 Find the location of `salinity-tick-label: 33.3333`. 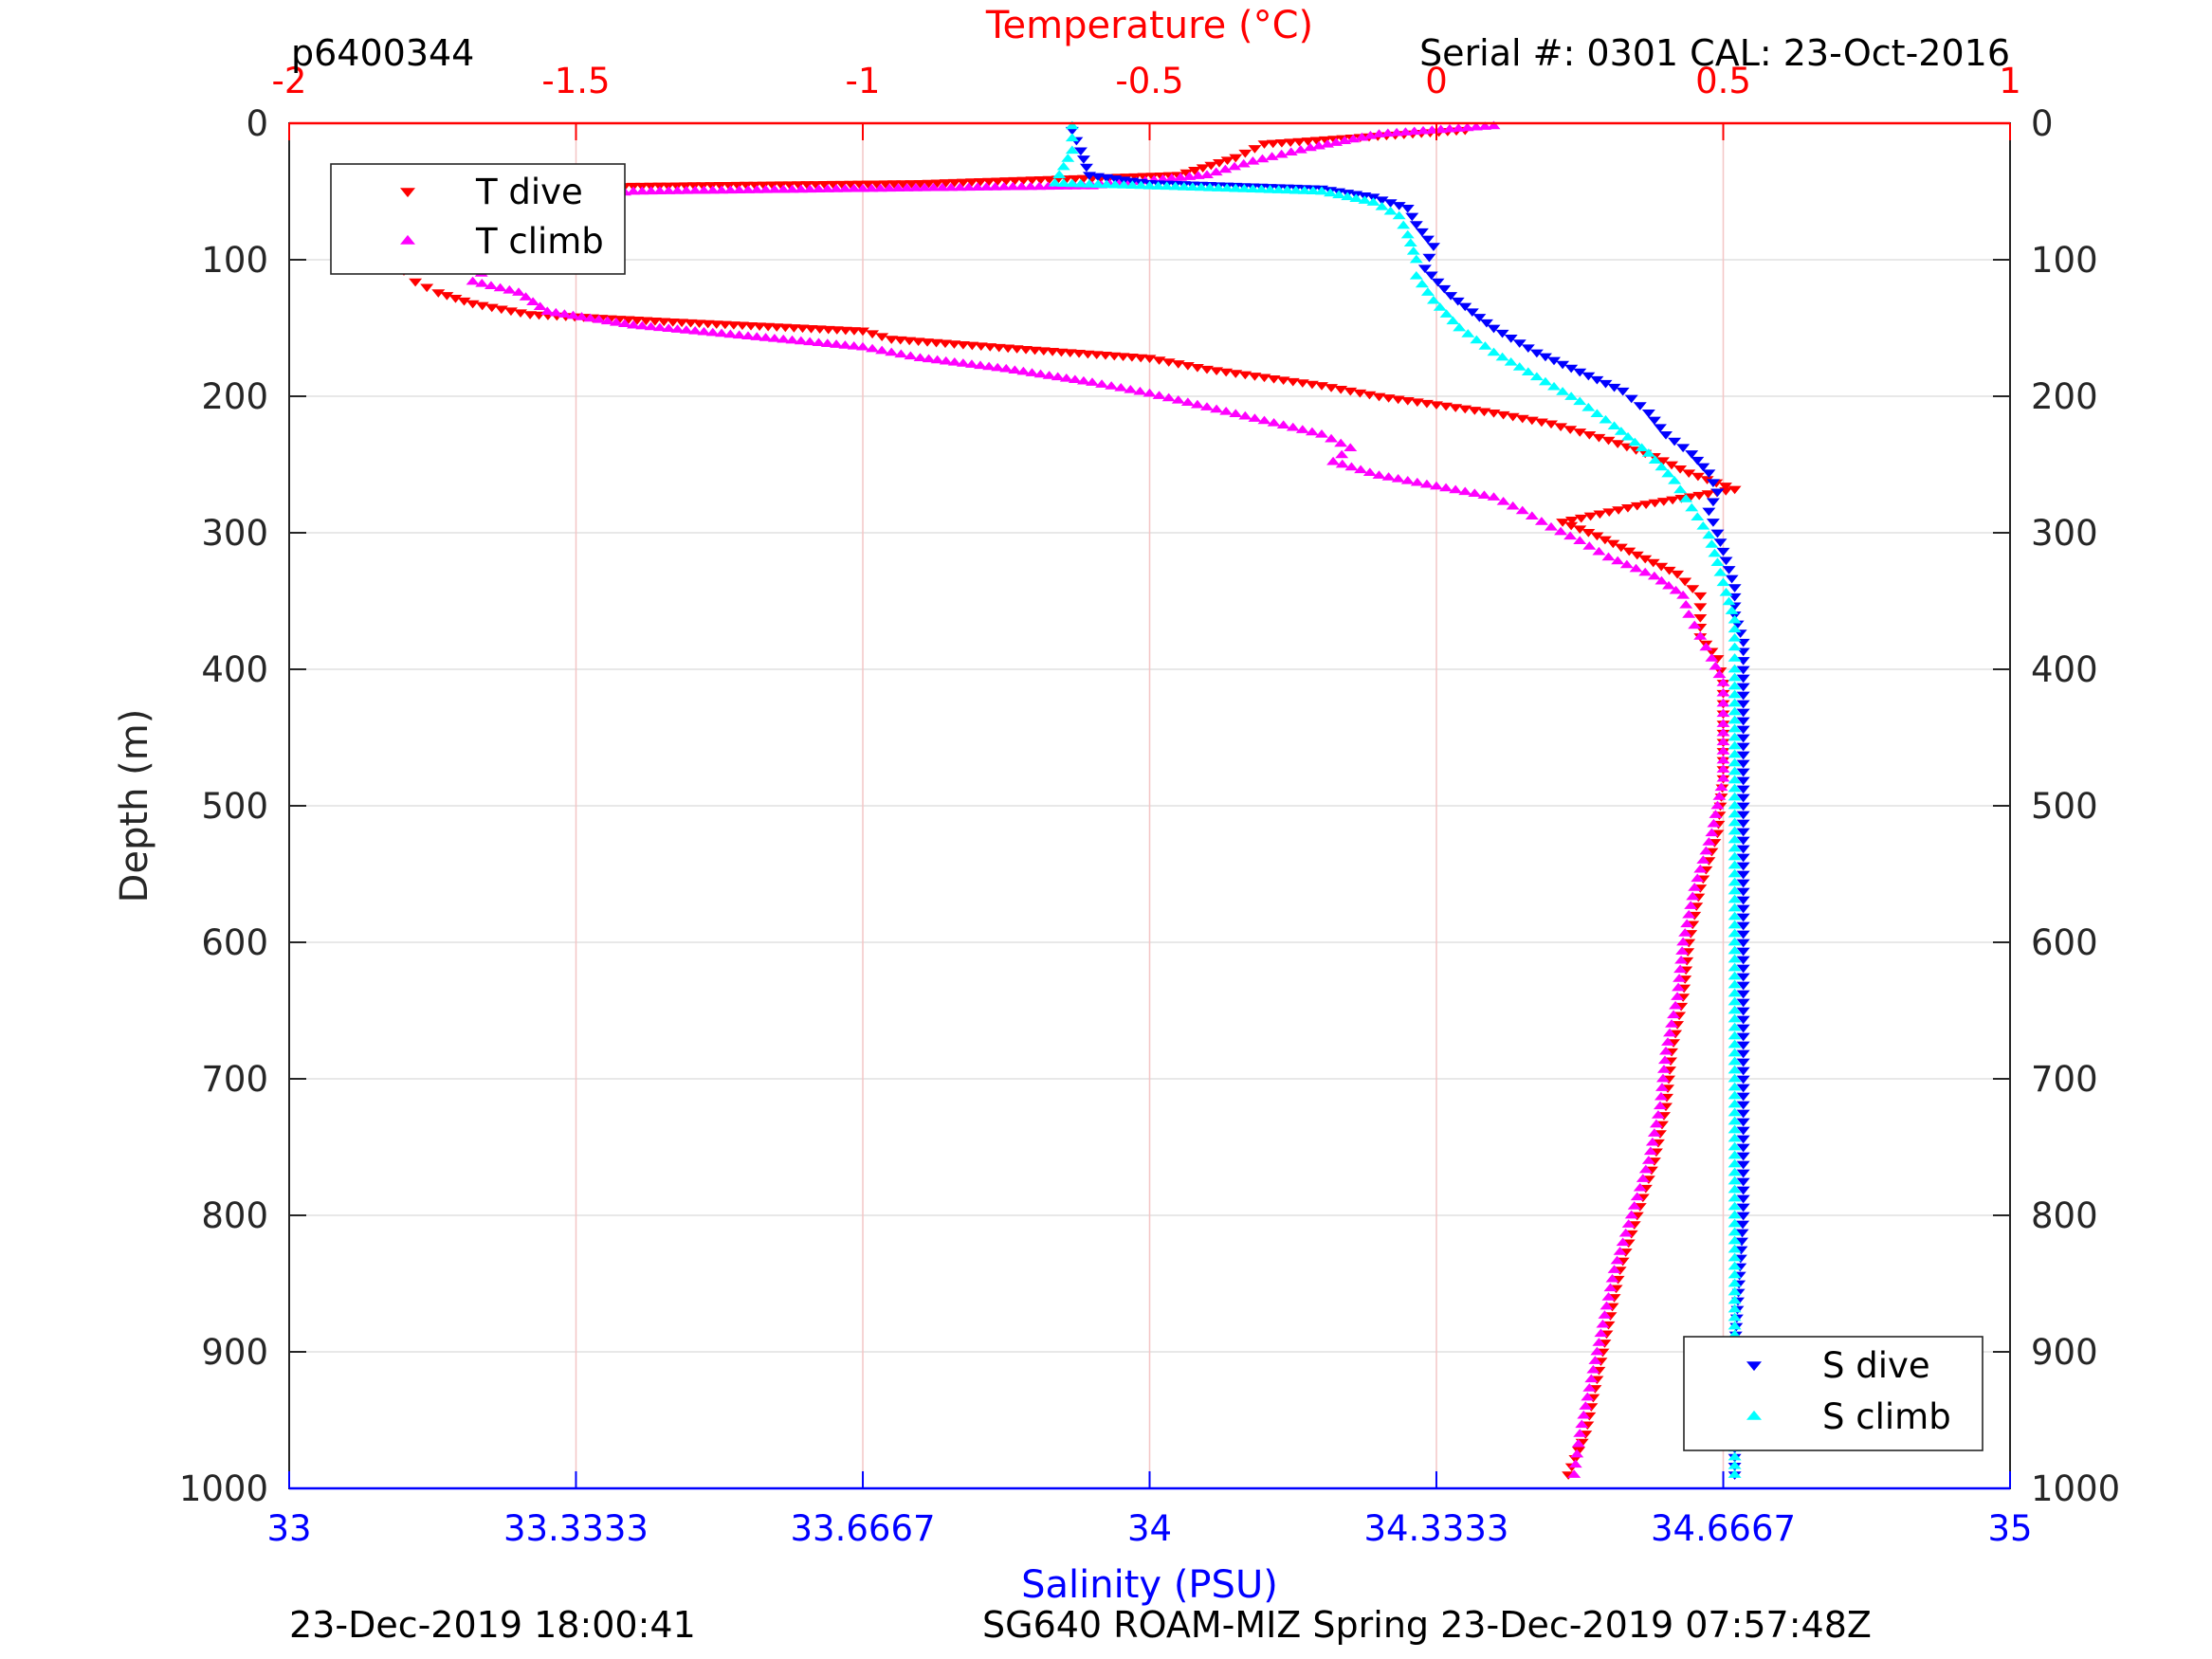

salinity-tick-label: 33.3333 is located at coordinates (576, 1528).